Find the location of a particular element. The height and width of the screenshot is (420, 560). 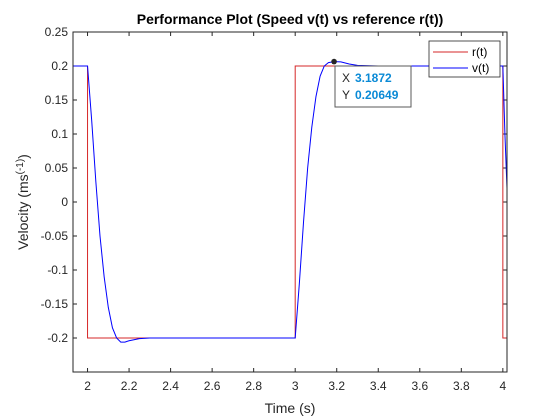

y-tick-label: 0.25 is located at coordinates (57, 32).